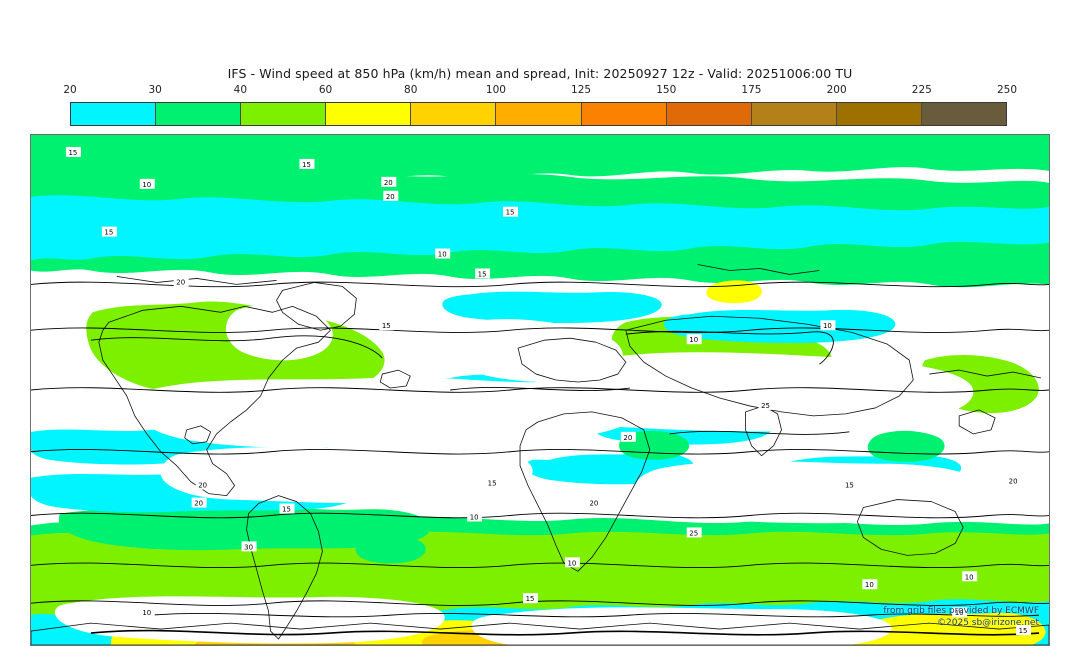  Describe the element at coordinates (325, 90) in the screenshot. I see `colorbar-tick: 60` at that location.